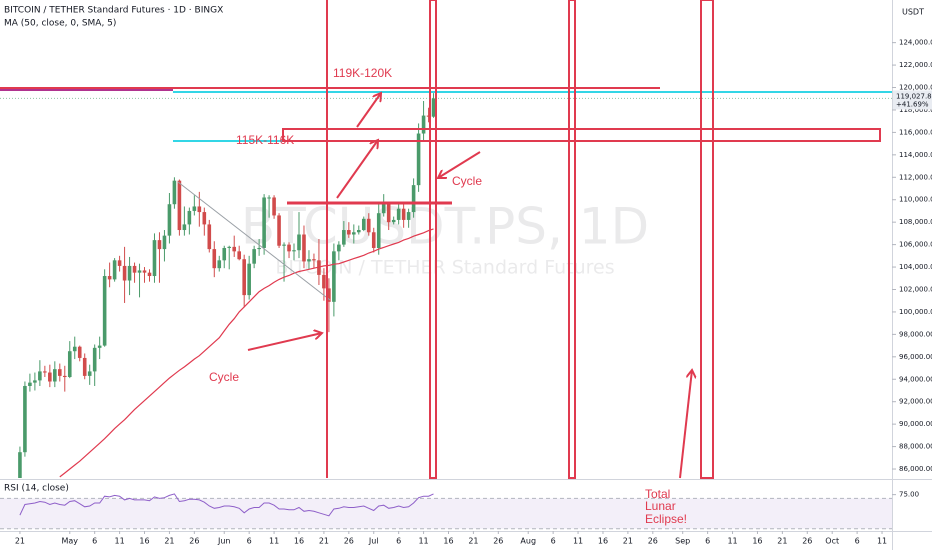  Describe the element at coordinates (446, 513) in the screenshot. I see `rsi-band` at that location.